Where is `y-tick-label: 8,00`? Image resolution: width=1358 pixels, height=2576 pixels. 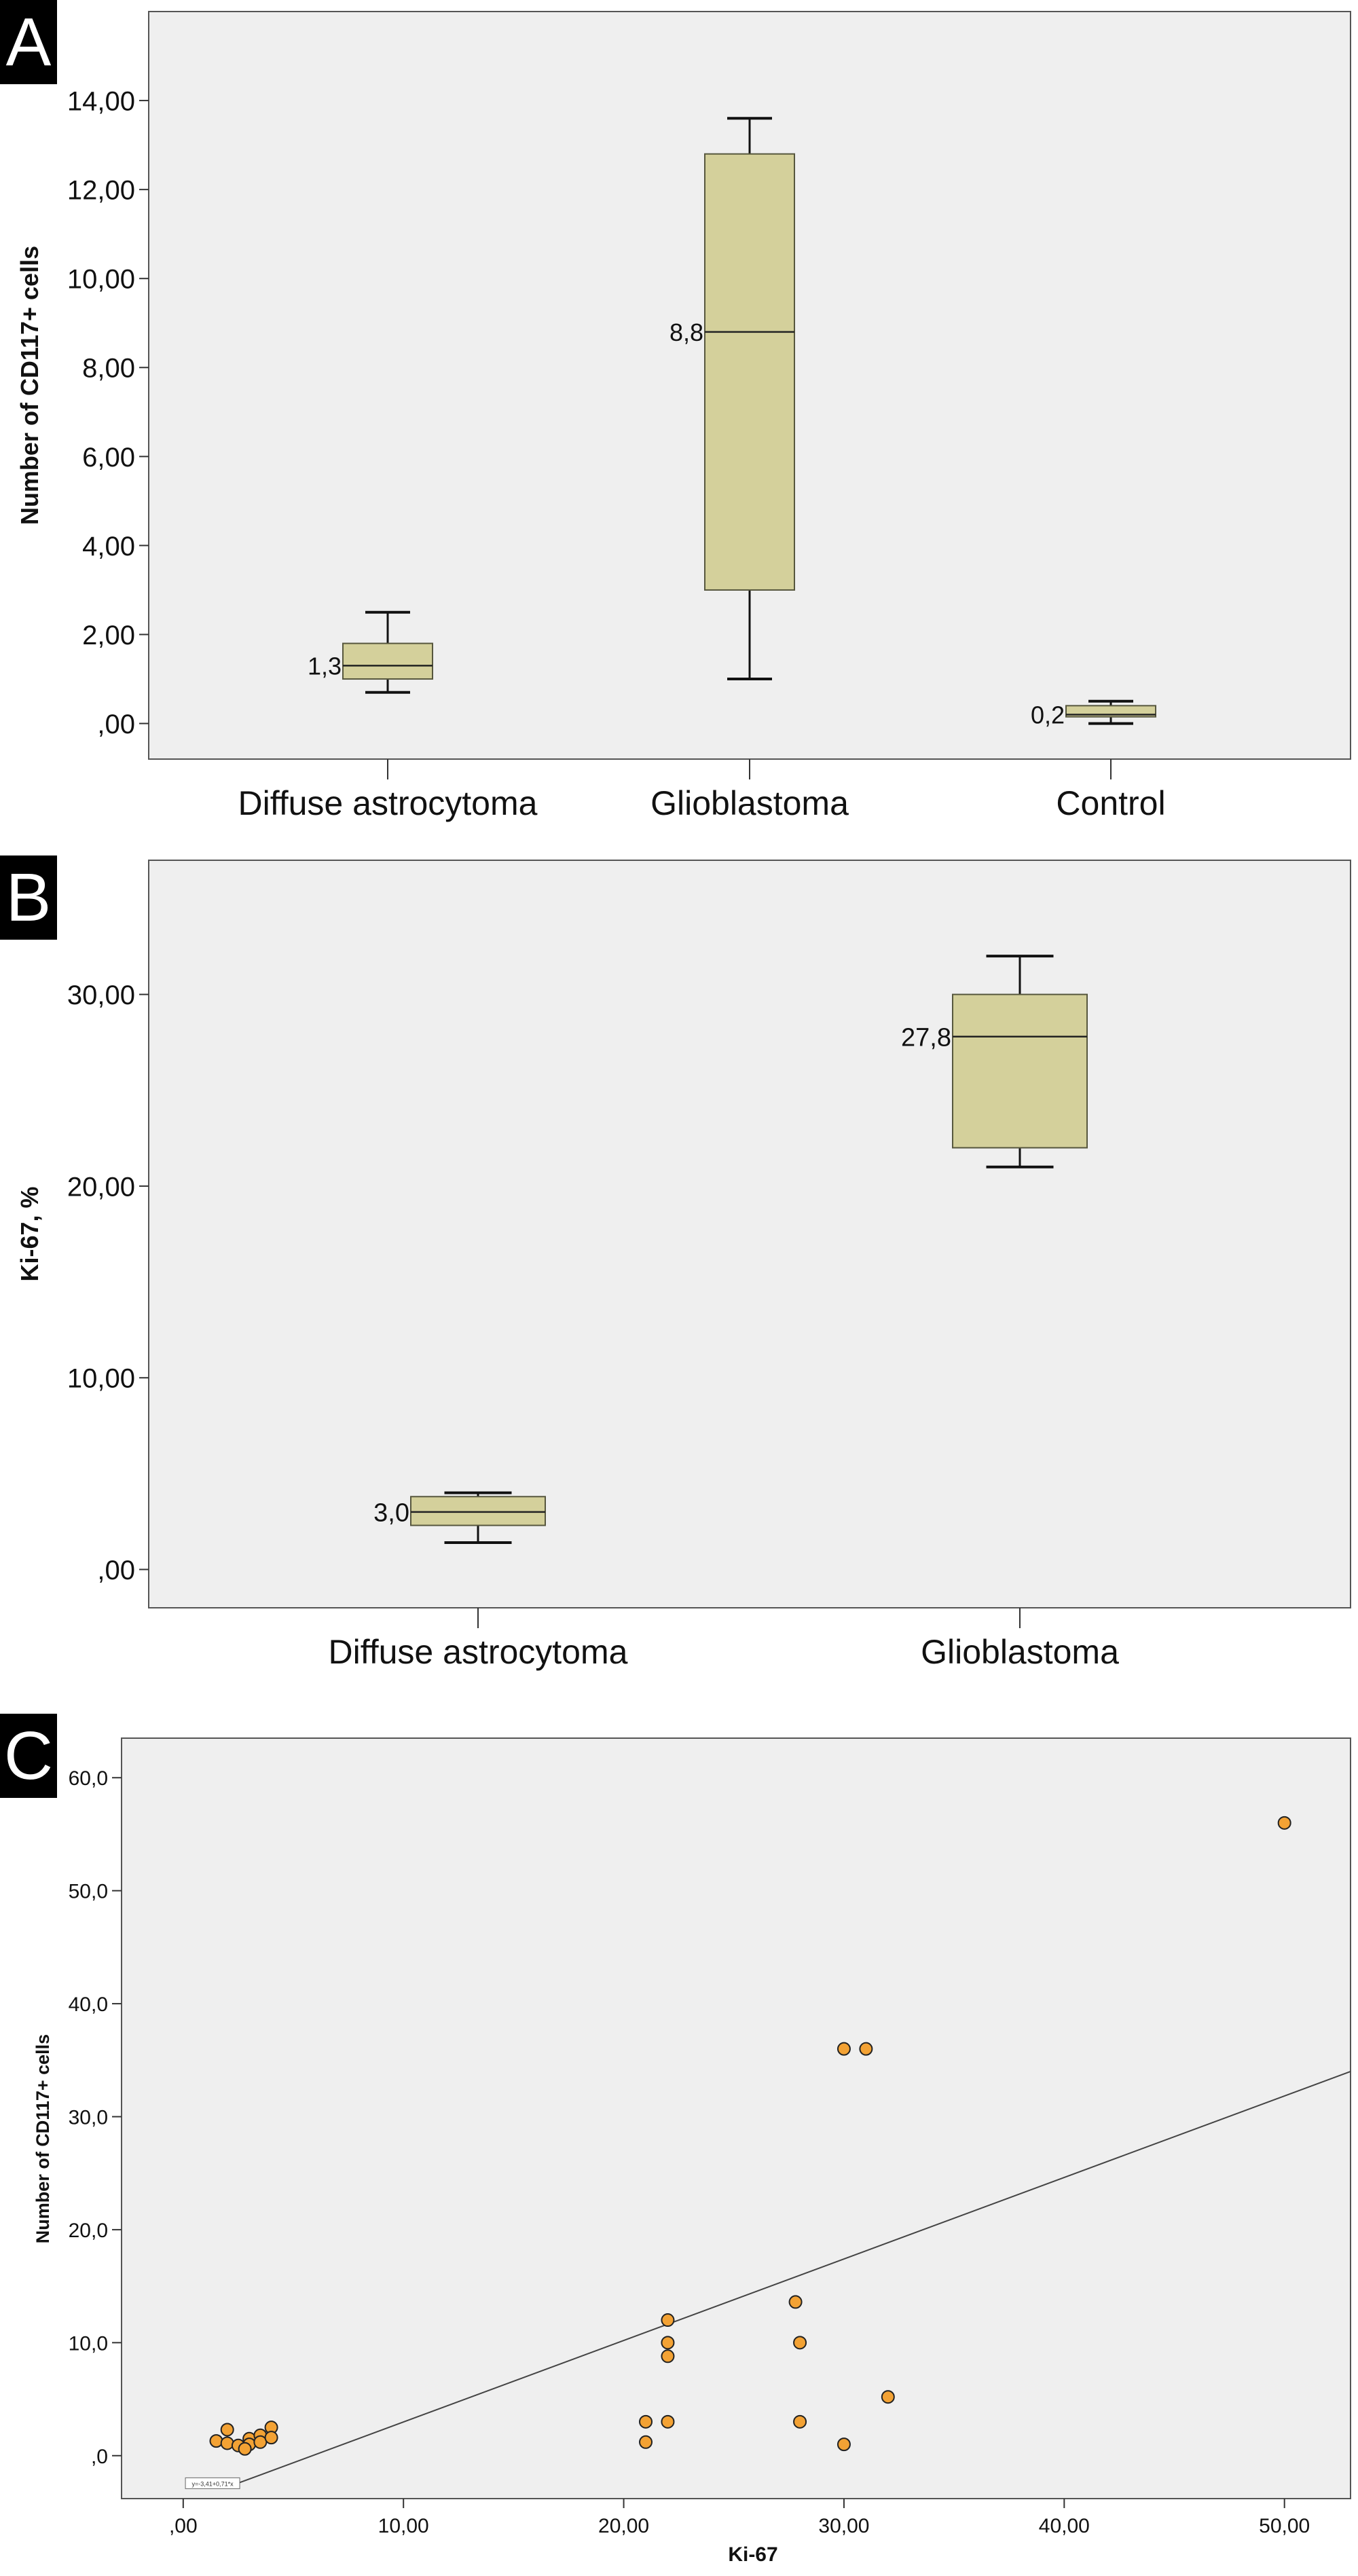
y-tick-label: 8,00 is located at coordinates (109, 369).